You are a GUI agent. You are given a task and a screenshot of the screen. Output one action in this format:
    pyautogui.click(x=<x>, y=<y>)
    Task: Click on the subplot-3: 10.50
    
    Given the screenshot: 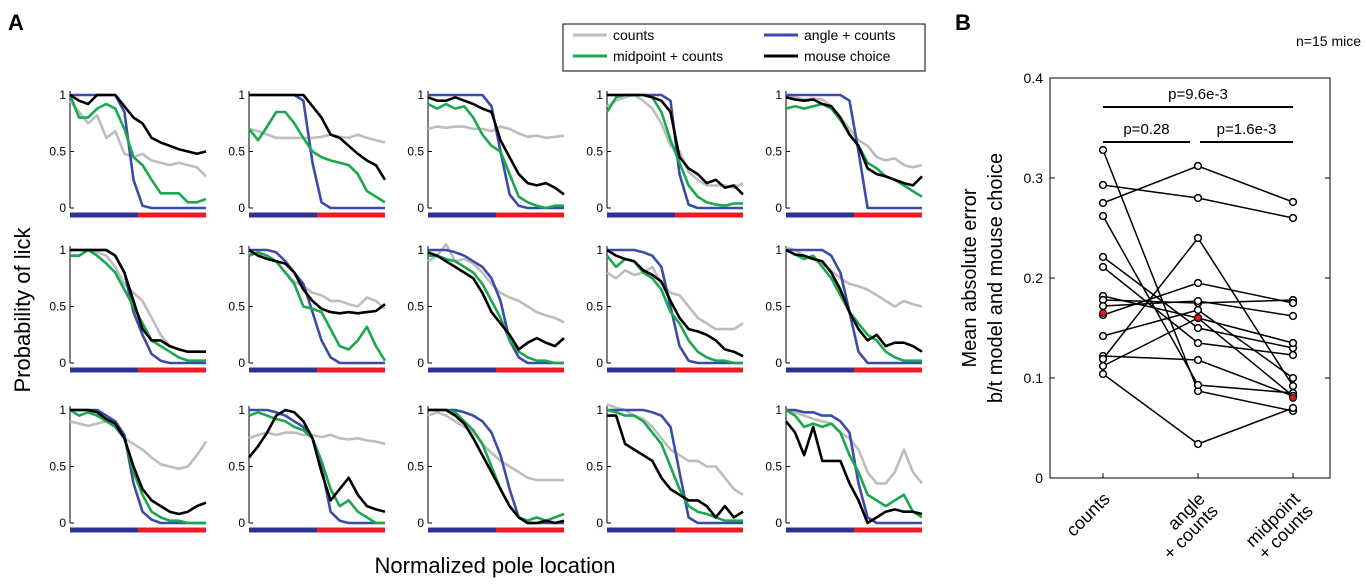 What is the action you would take?
    pyautogui.click(x=486, y=153)
    